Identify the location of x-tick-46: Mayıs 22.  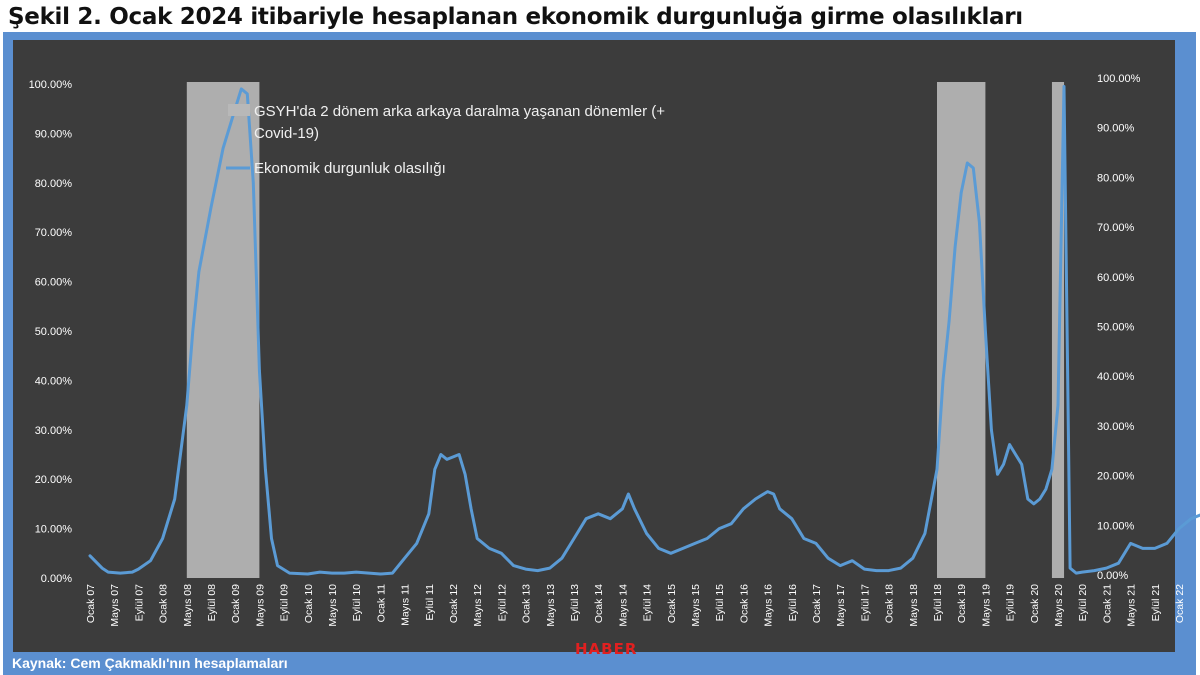
(1199, 605).